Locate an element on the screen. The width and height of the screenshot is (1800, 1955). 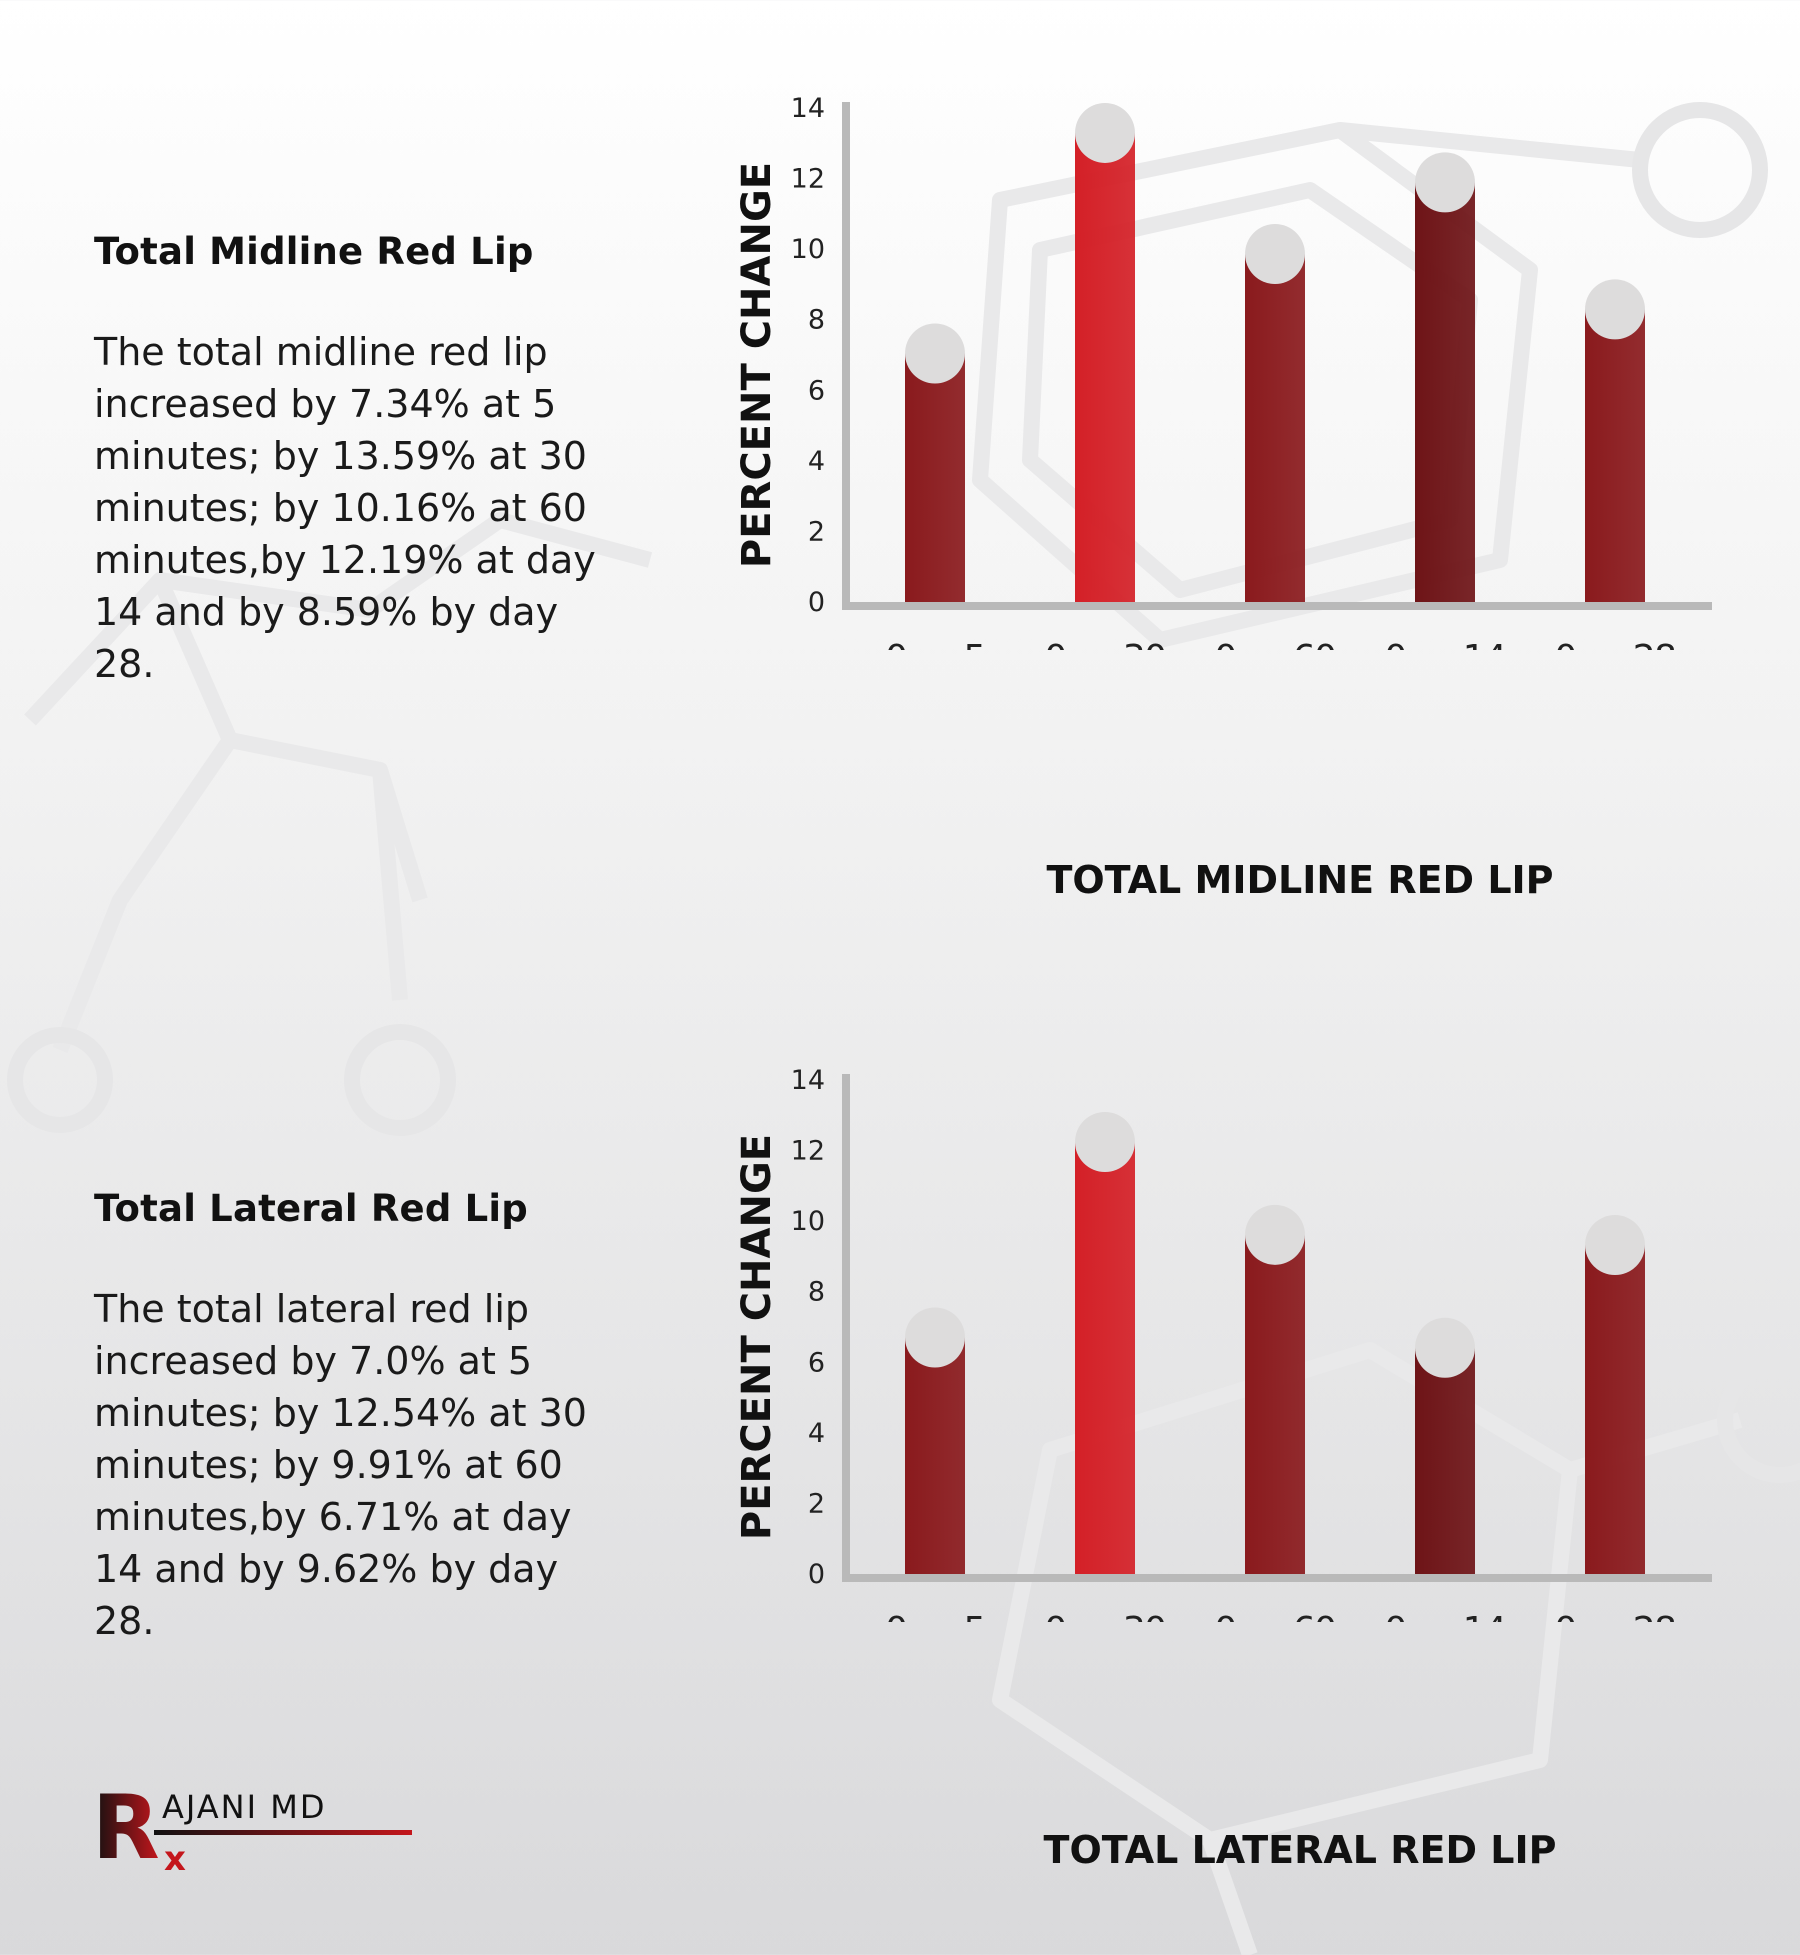
midline-heading: Total Midline Red Lip is located at coordinates (314, 251).